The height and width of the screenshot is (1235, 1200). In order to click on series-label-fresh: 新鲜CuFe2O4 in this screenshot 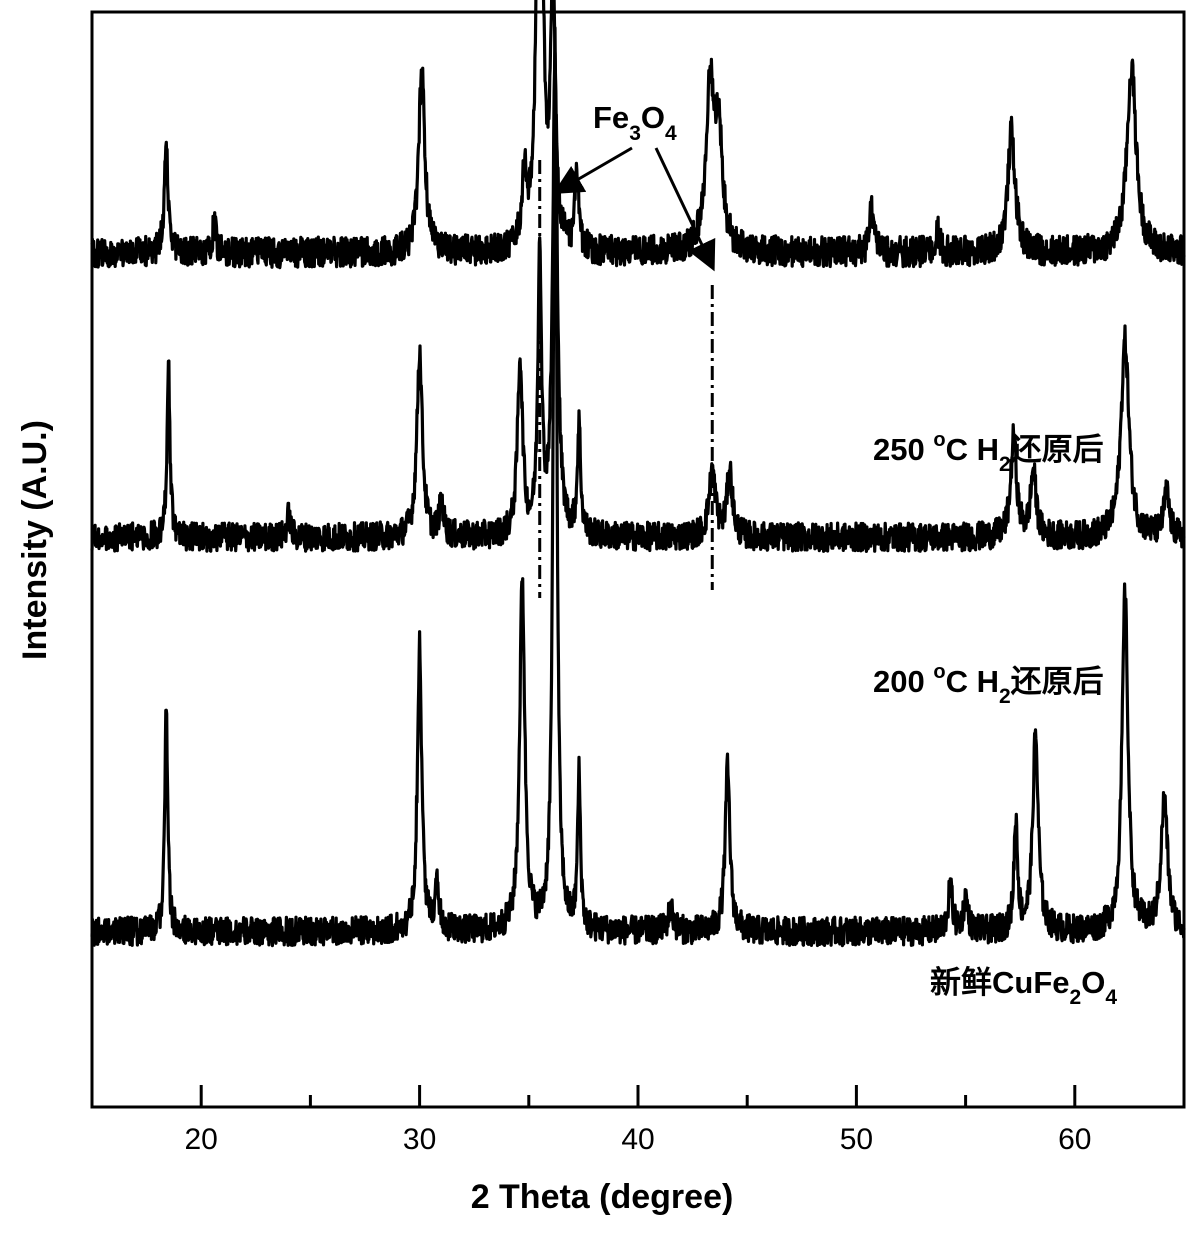, I will do `click(1023, 987)`.